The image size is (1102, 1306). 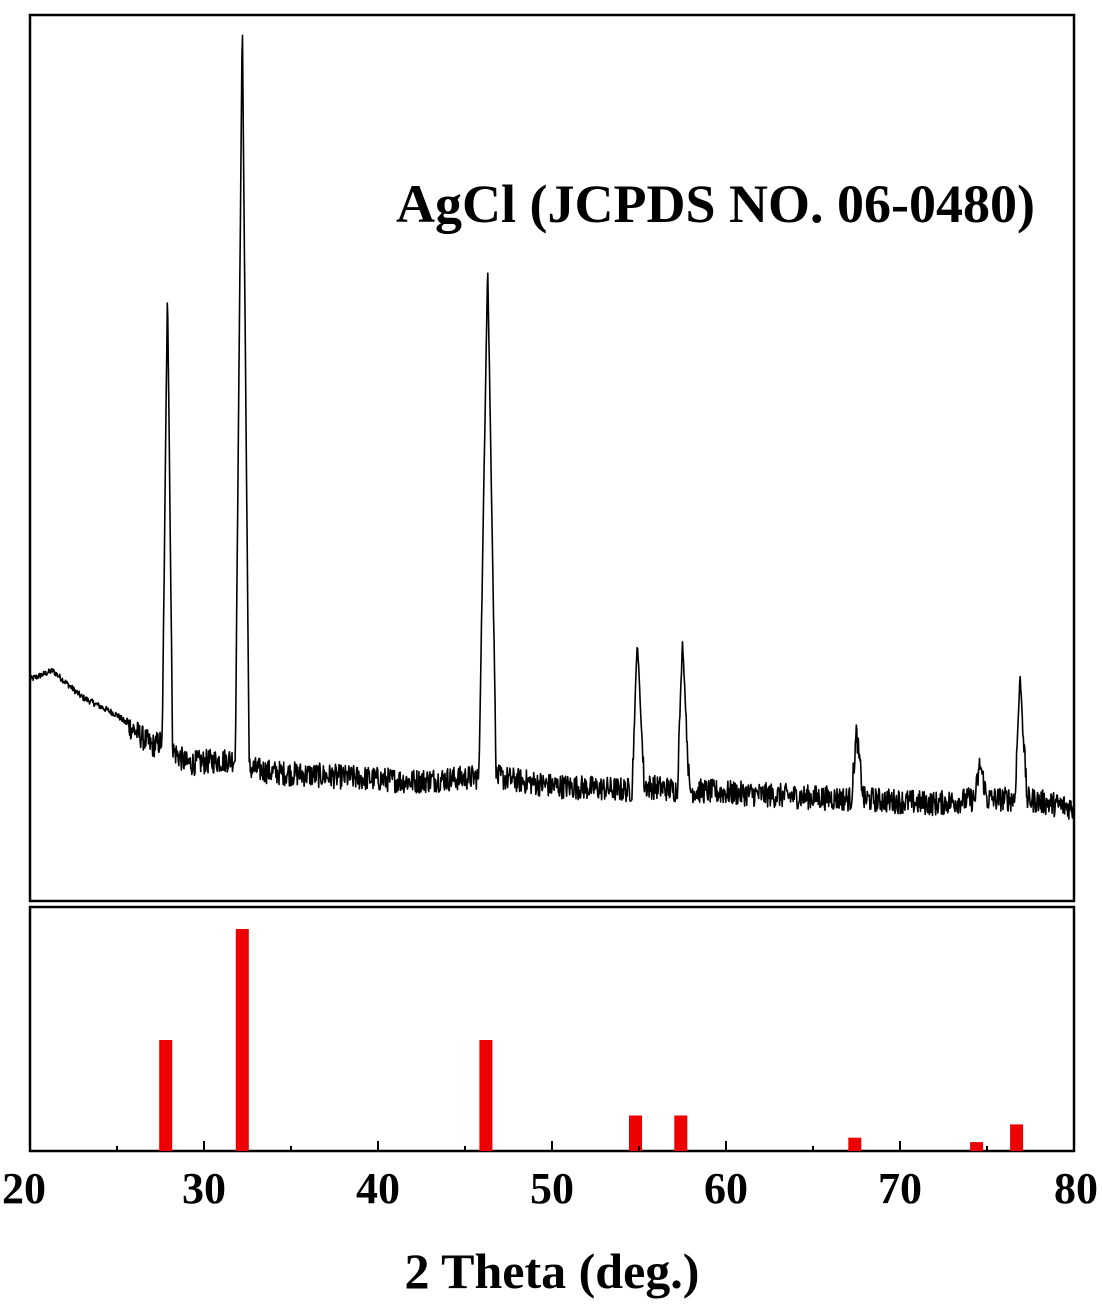 What do you see at coordinates (900, 1188) in the screenshot?
I see `x-tick-label: 70` at bounding box center [900, 1188].